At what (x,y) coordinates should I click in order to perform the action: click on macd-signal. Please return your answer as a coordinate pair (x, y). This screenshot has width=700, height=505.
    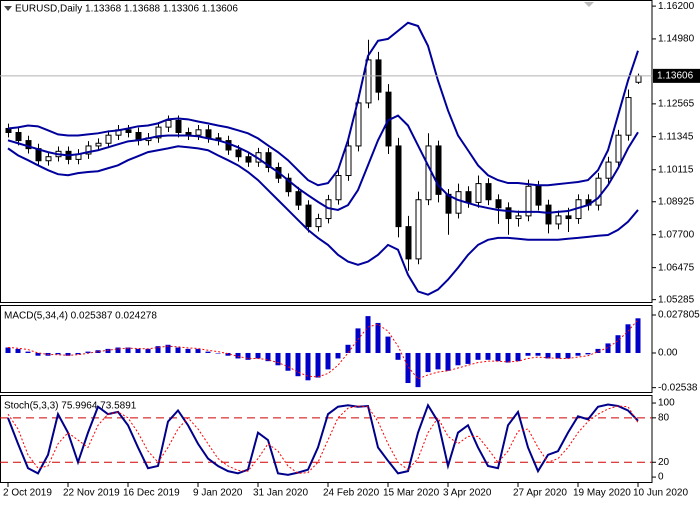
    Looking at the image, I should click on (323, 349).